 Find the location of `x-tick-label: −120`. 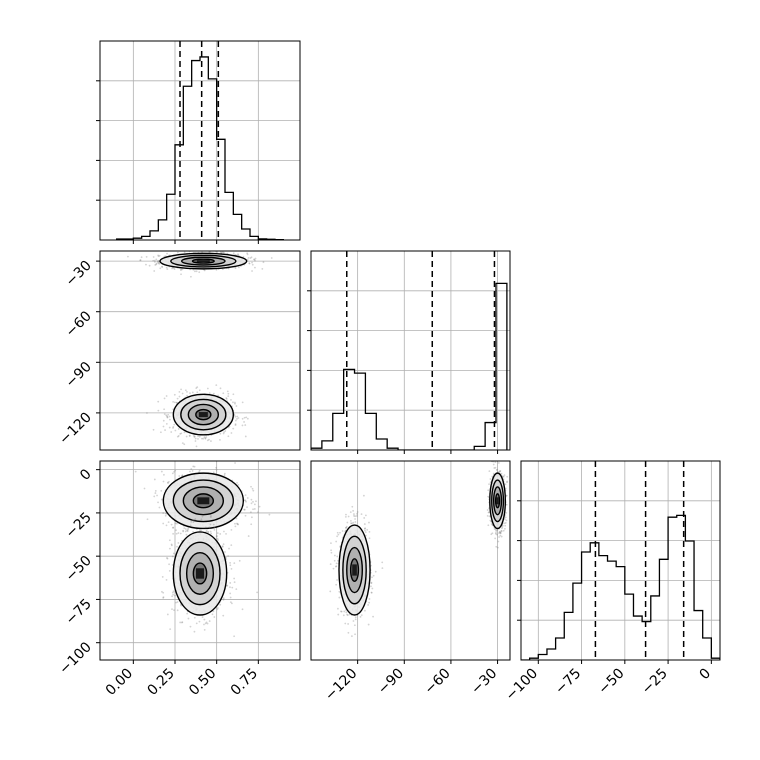

x-tick-label: −120 is located at coordinates (341, 685).